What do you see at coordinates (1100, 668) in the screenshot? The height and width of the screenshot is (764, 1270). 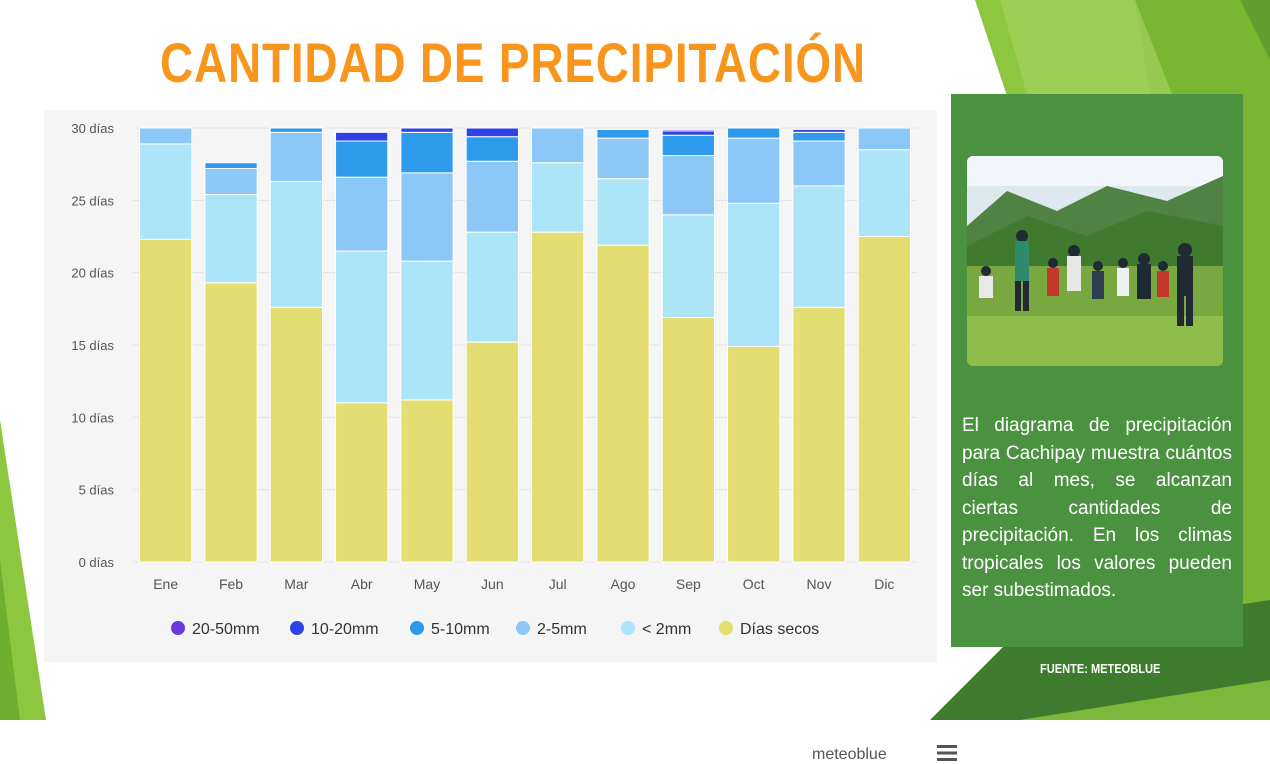 I see `source-label: FUENTE: METEOBLUE` at bounding box center [1100, 668].